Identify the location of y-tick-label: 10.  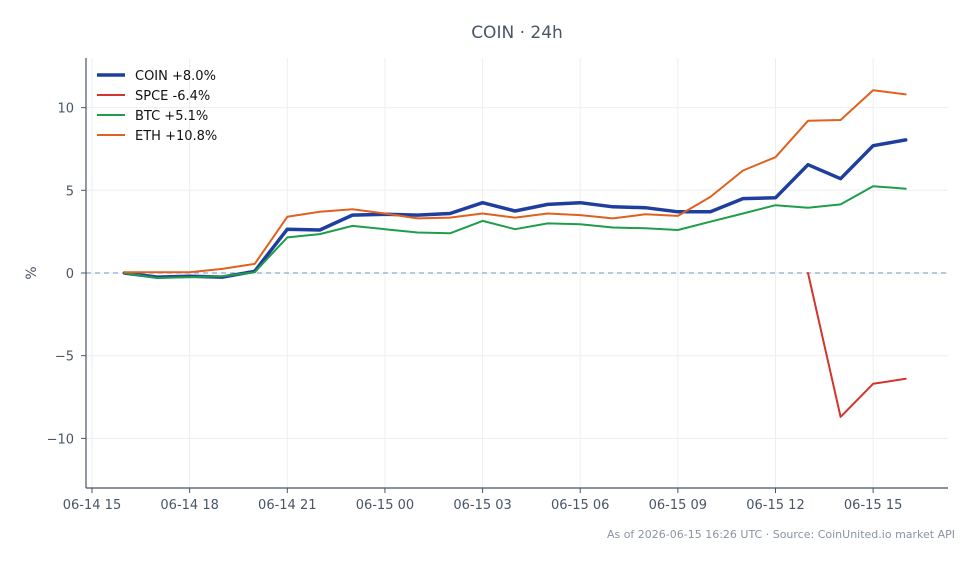
(65, 109).